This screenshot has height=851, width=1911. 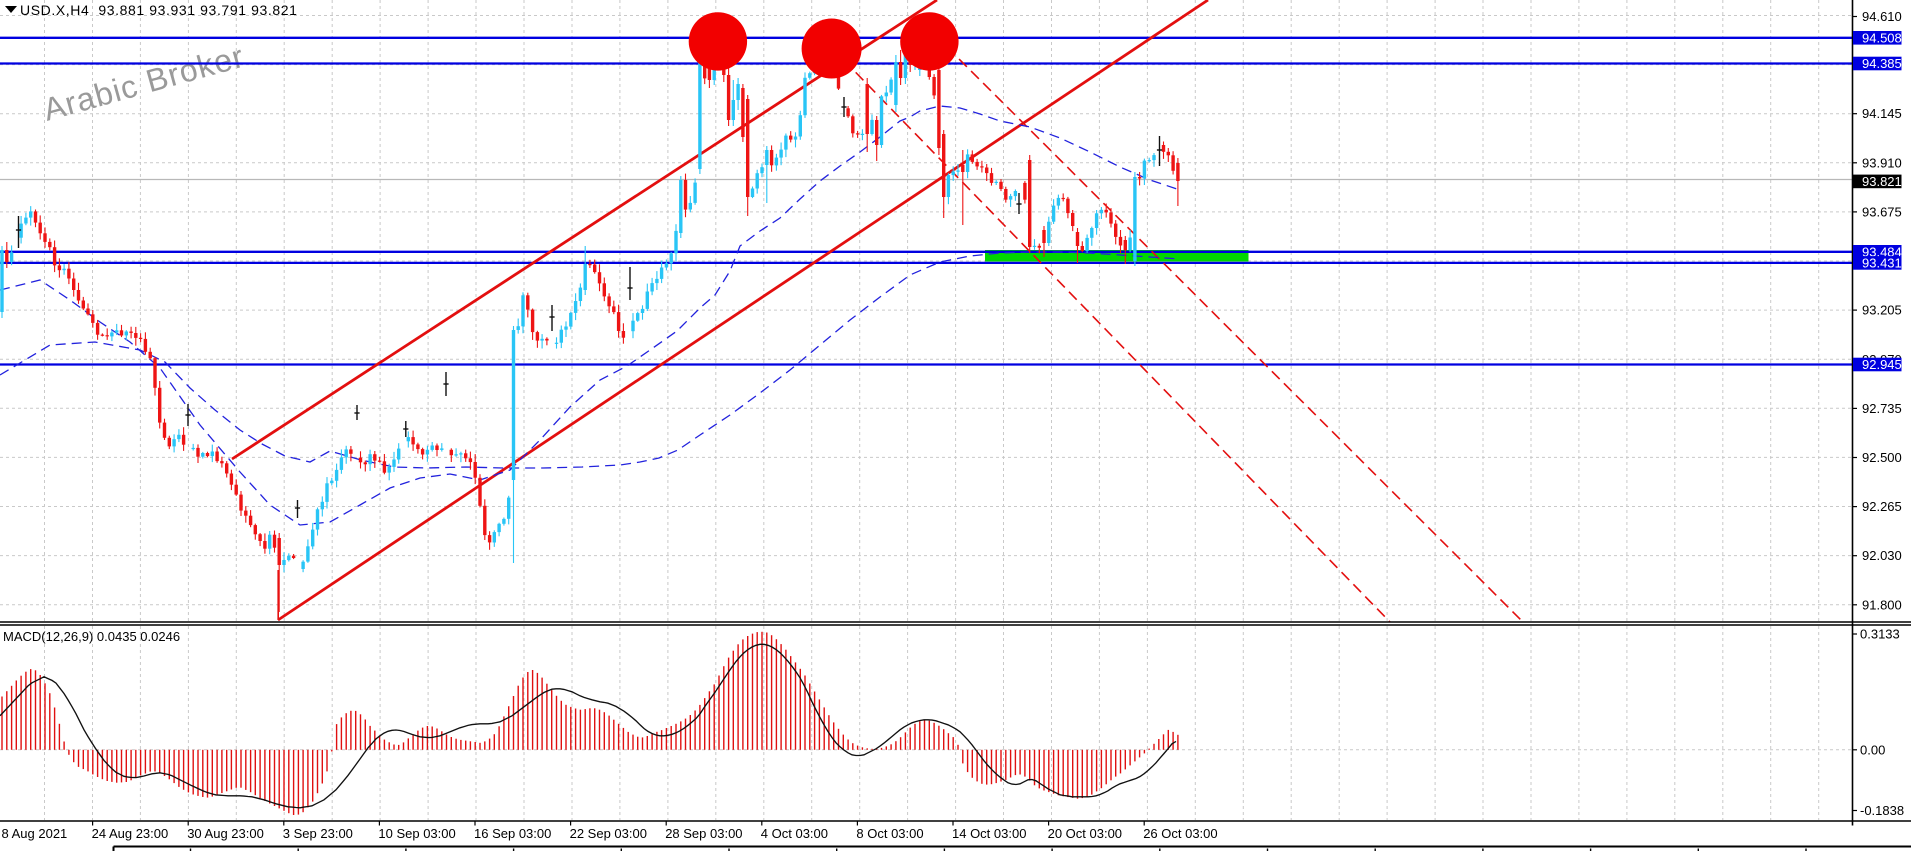 What do you see at coordinates (1882, 16) in the screenshot?
I see `svg-text: 94.610` at bounding box center [1882, 16].